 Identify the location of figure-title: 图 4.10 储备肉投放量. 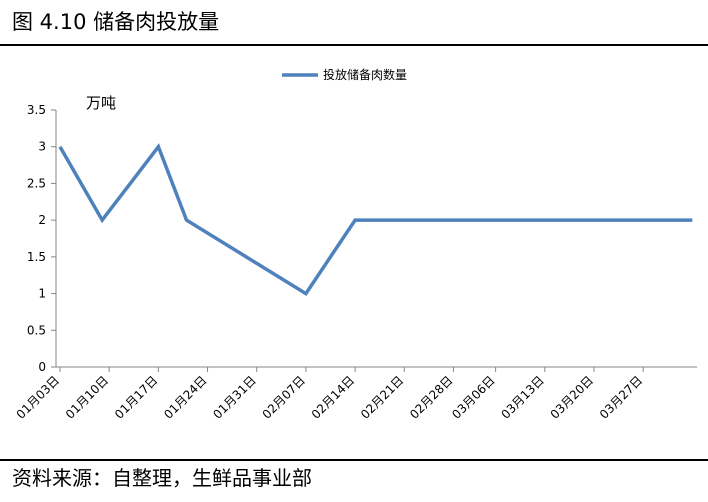
(116, 22).